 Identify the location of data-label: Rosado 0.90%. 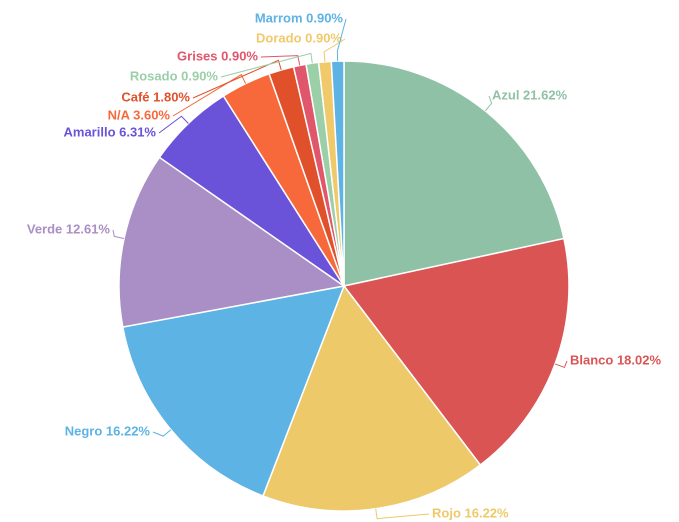
(174, 75).